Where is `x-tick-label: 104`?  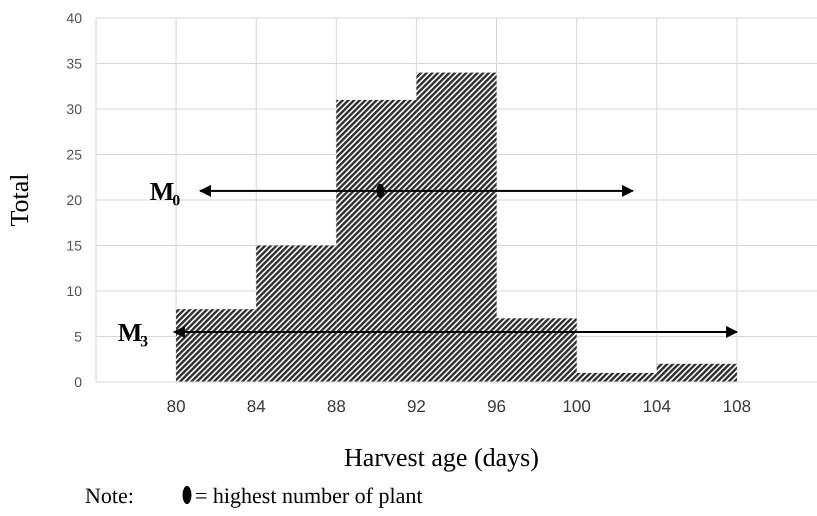
x-tick-label: 104 is located at coordinates (656, 406).